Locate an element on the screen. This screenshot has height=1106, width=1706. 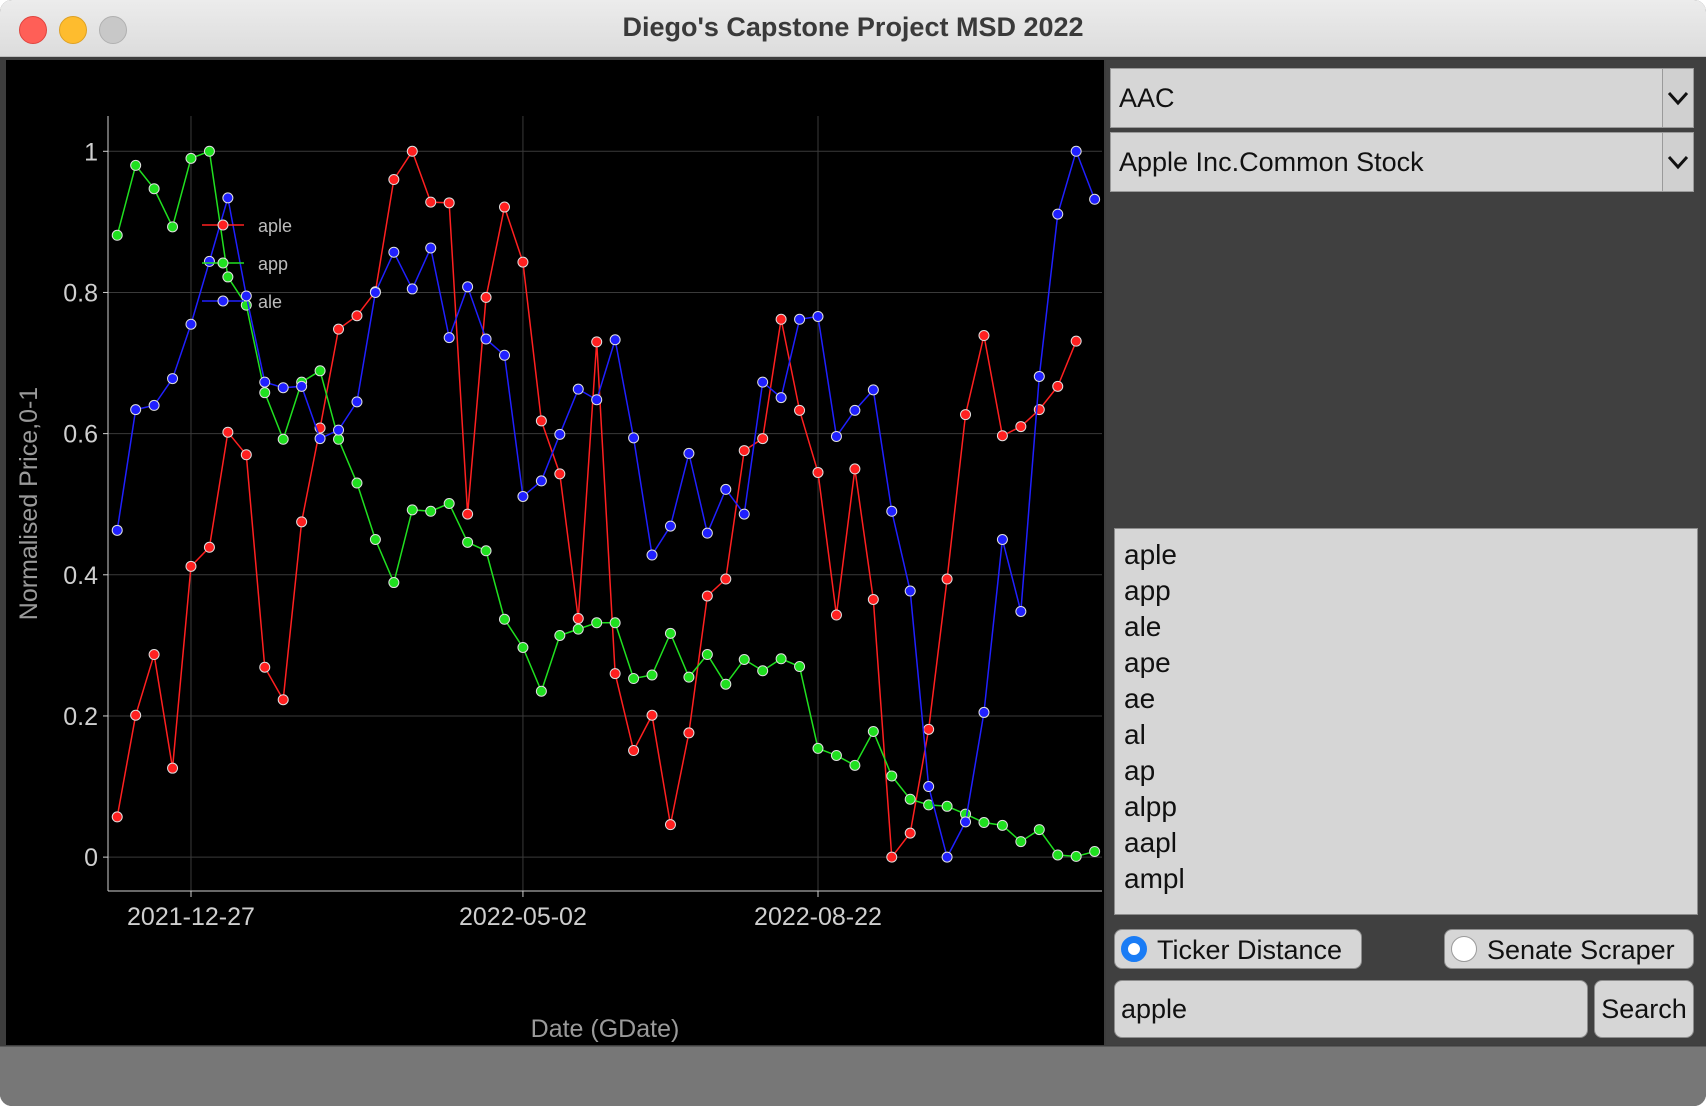
result-item: ap is located at coordinates (1140, 770).